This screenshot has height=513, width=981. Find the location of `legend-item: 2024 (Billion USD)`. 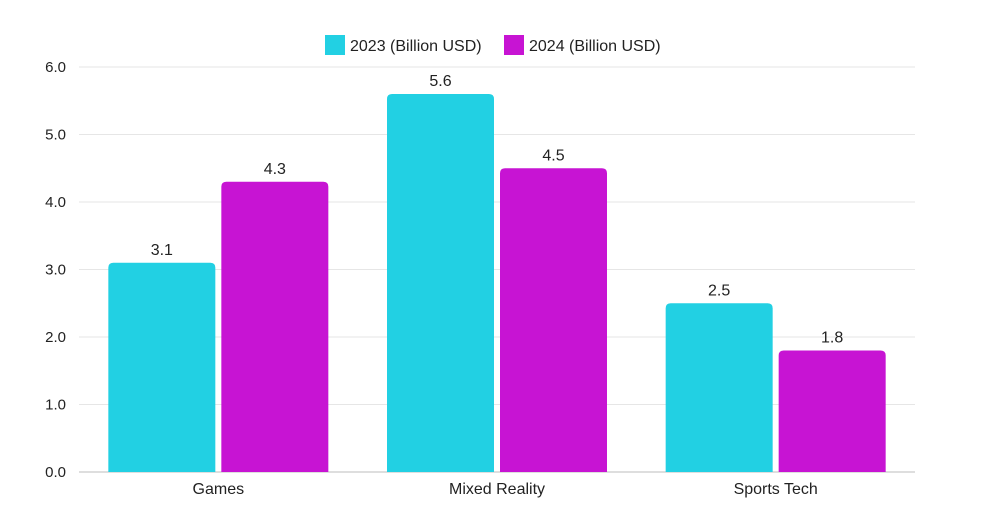

legend-item: 2024 (Billion USD) is located at coordinates (582, 45).